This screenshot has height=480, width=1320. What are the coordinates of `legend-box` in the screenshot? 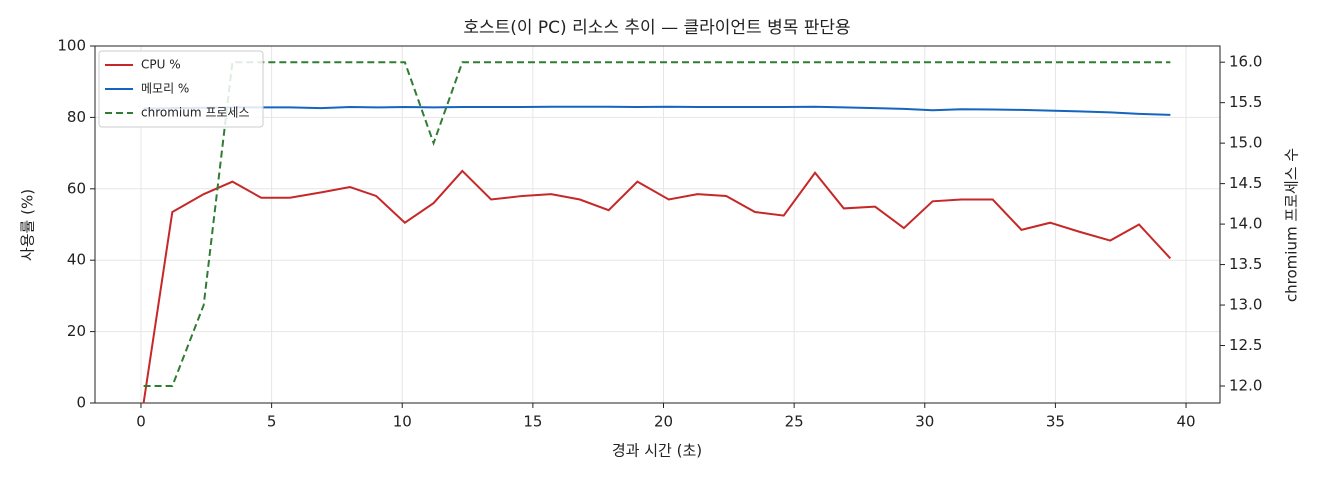 It's located at (181, 89).